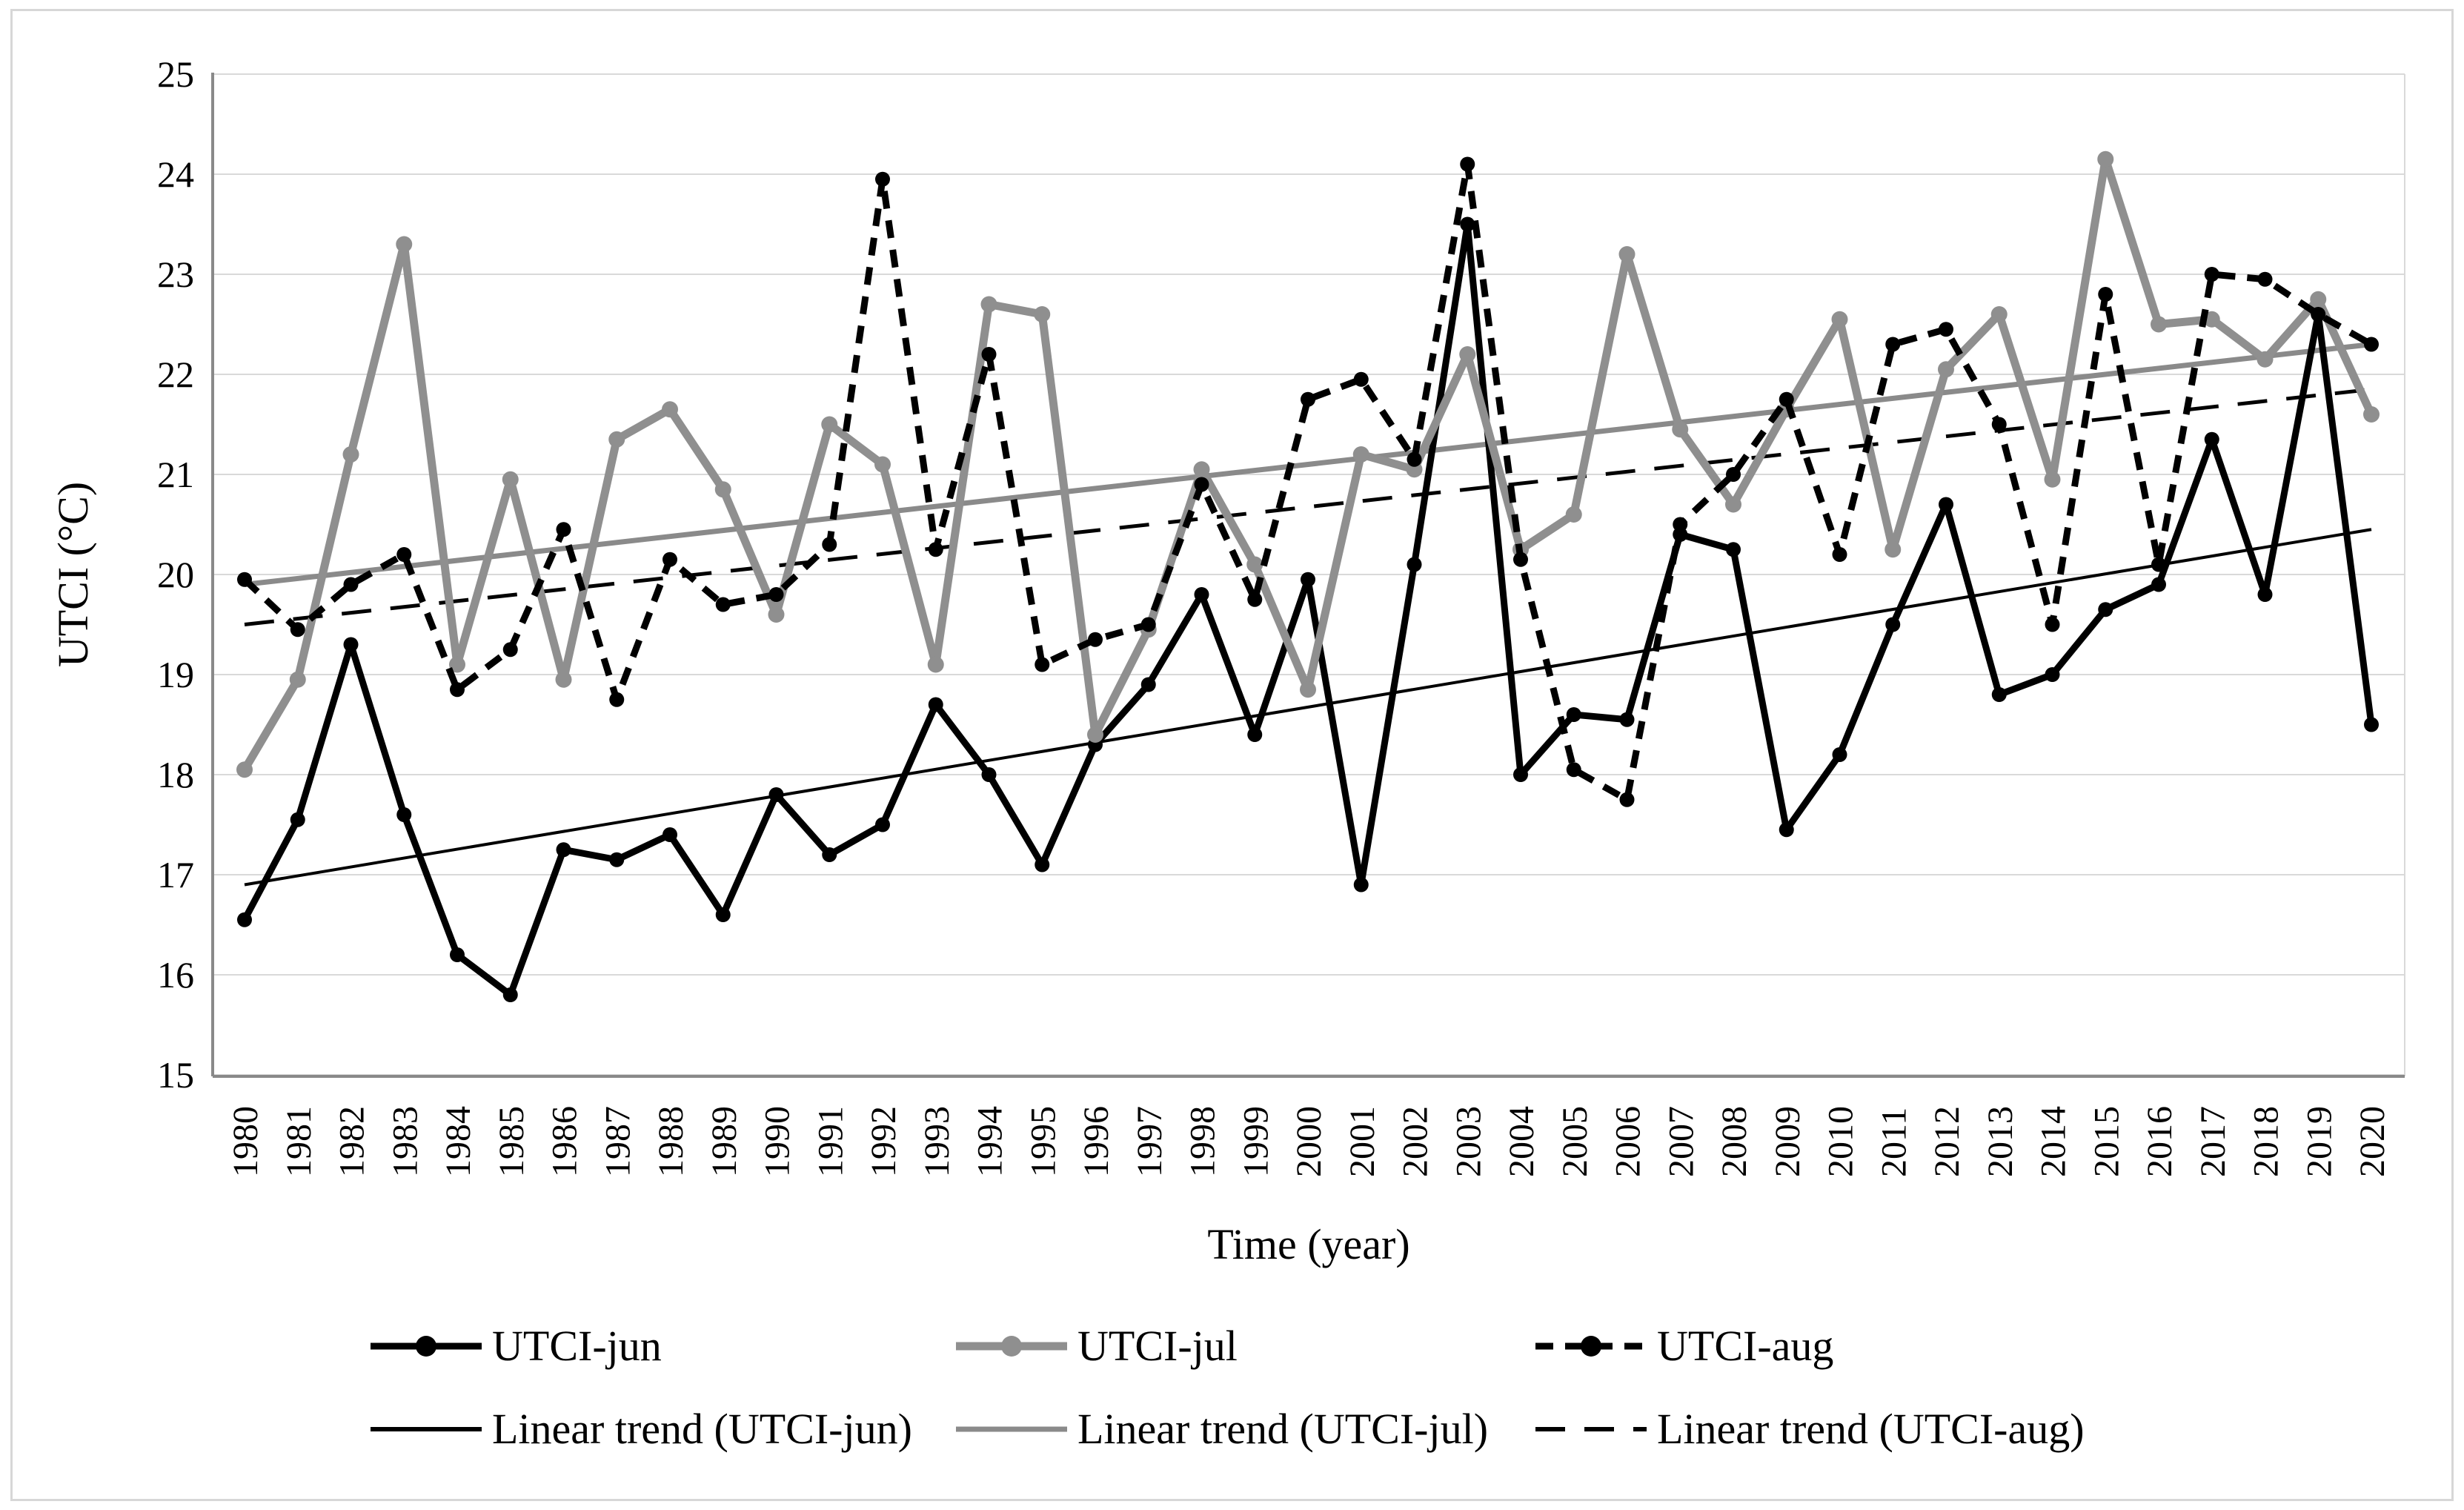  I want to click on marker-UTCI-jul-2007, so click(1681, 429).